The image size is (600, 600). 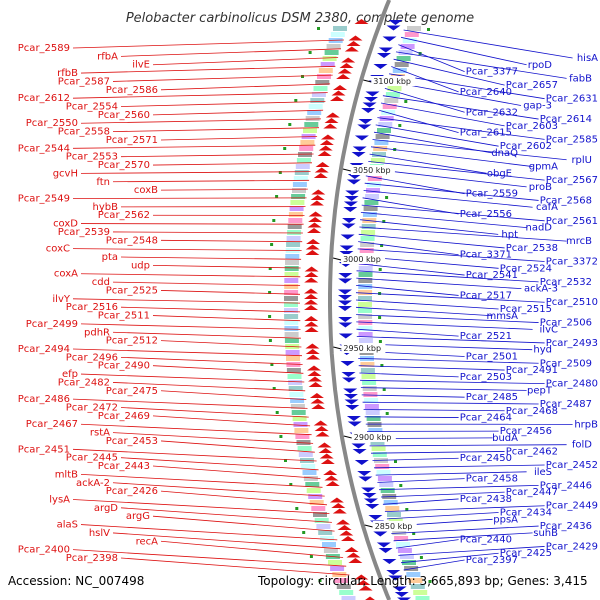 I want to click on gene-label-forward: alaS, so click(x=67, y=525).